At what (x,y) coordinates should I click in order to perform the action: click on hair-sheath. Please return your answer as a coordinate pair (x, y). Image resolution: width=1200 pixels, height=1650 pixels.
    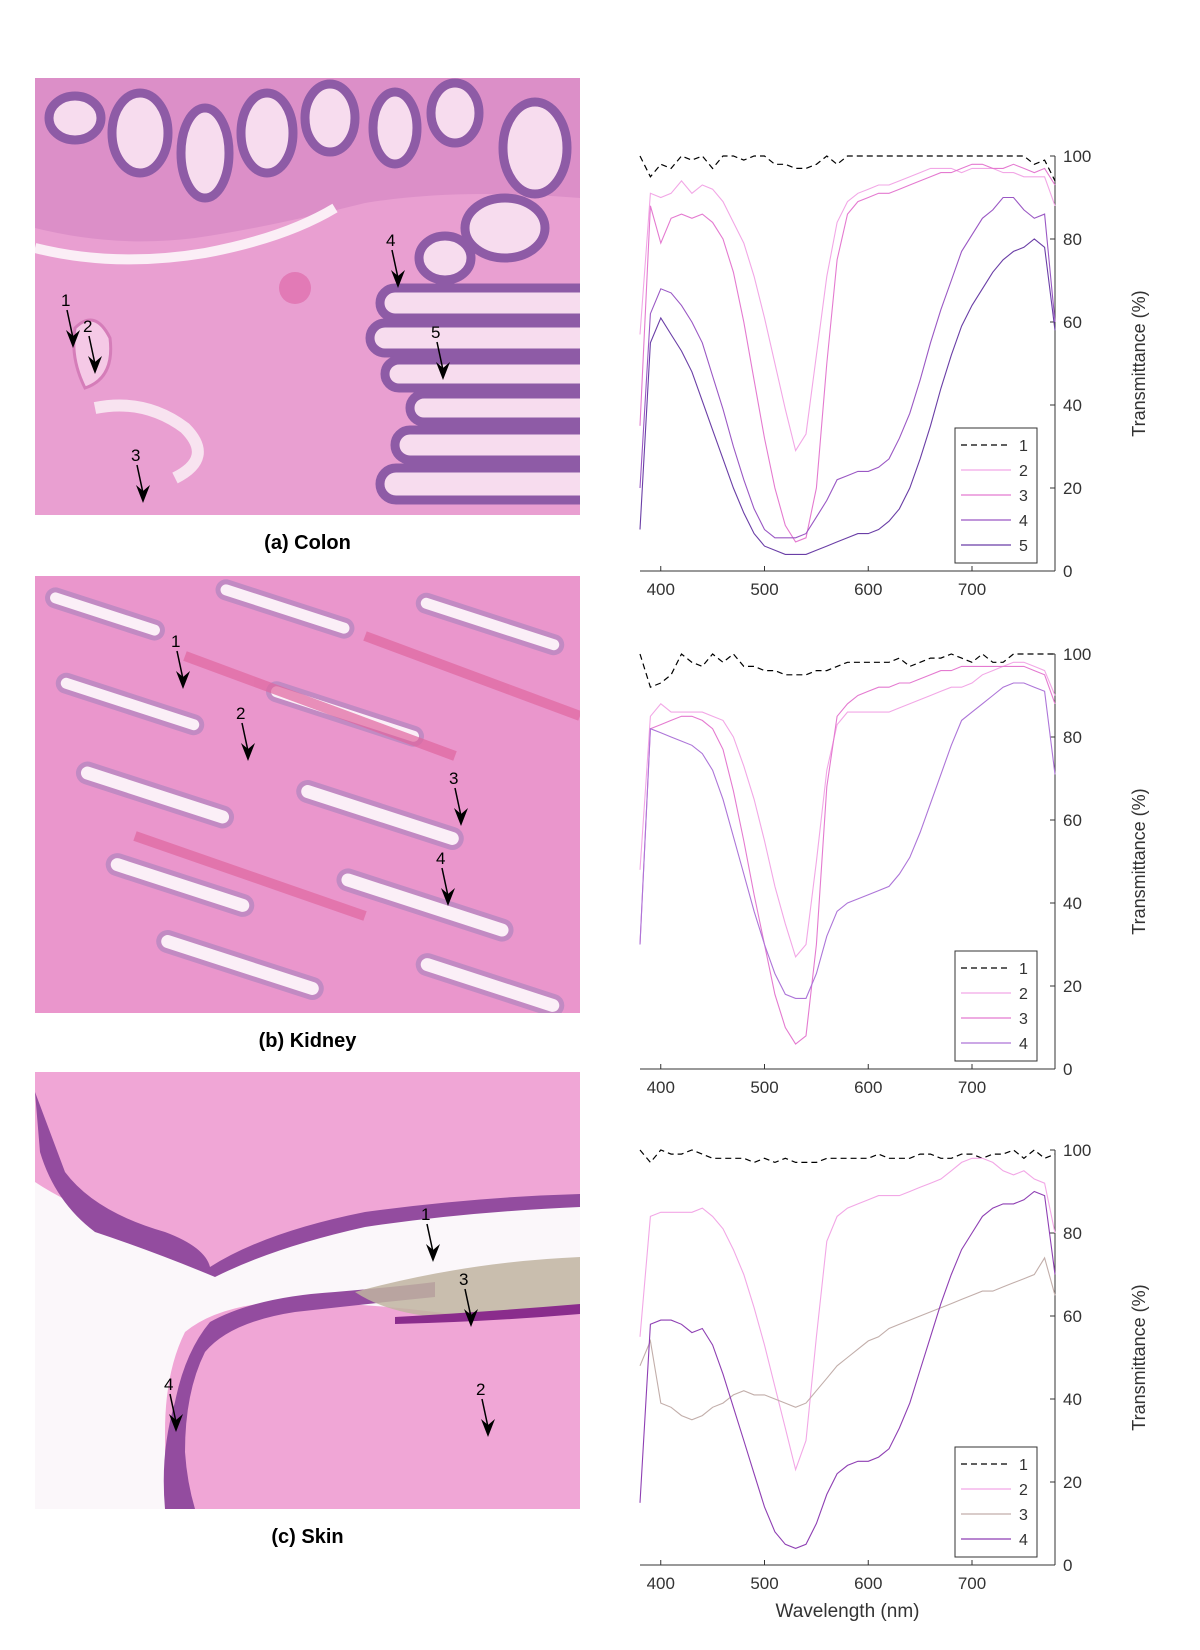
    Looking at the image, I should click on (487, 1314).